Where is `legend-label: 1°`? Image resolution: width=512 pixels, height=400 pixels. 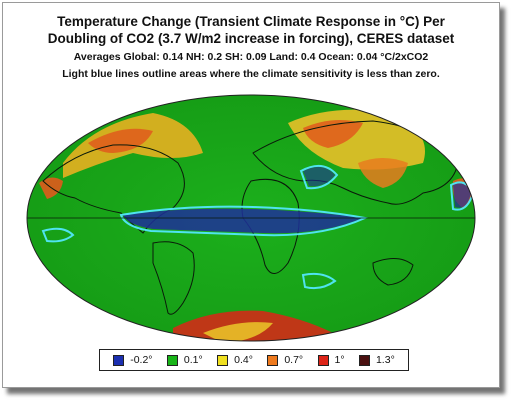
legend-label: 1° is located at coordinates (339, 360).